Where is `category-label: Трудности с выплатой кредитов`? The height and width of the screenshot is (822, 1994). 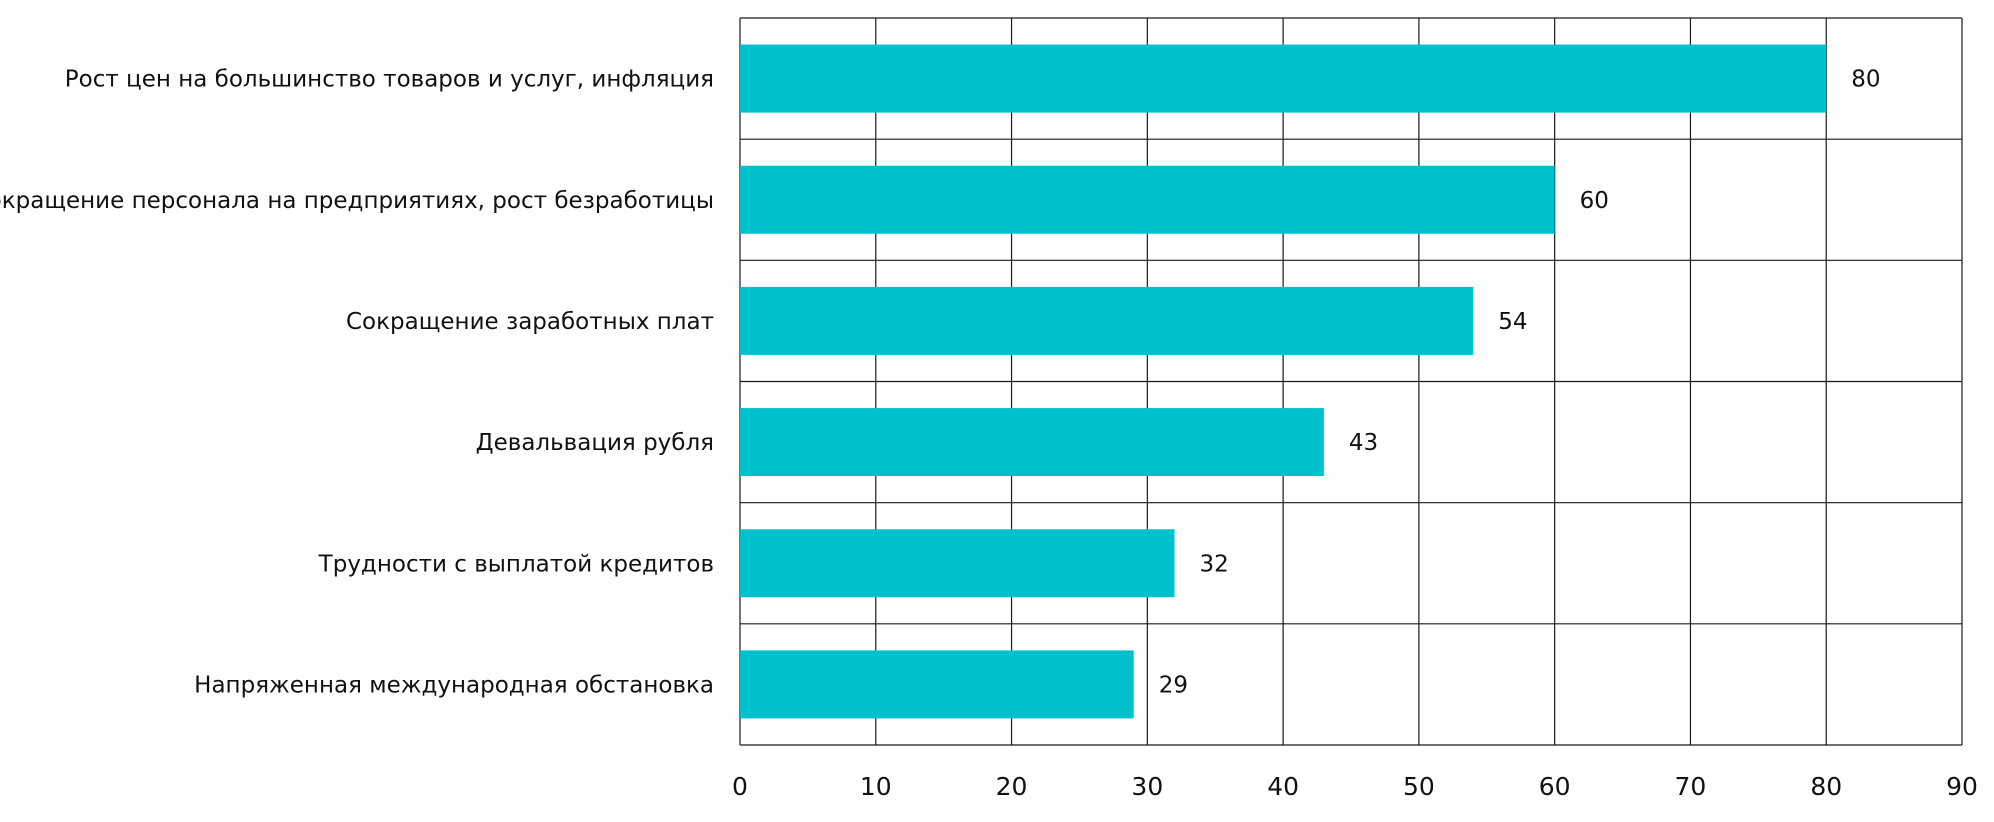 category-label: Трудности с выплатой кредитов is located at coordinates (516, 564).